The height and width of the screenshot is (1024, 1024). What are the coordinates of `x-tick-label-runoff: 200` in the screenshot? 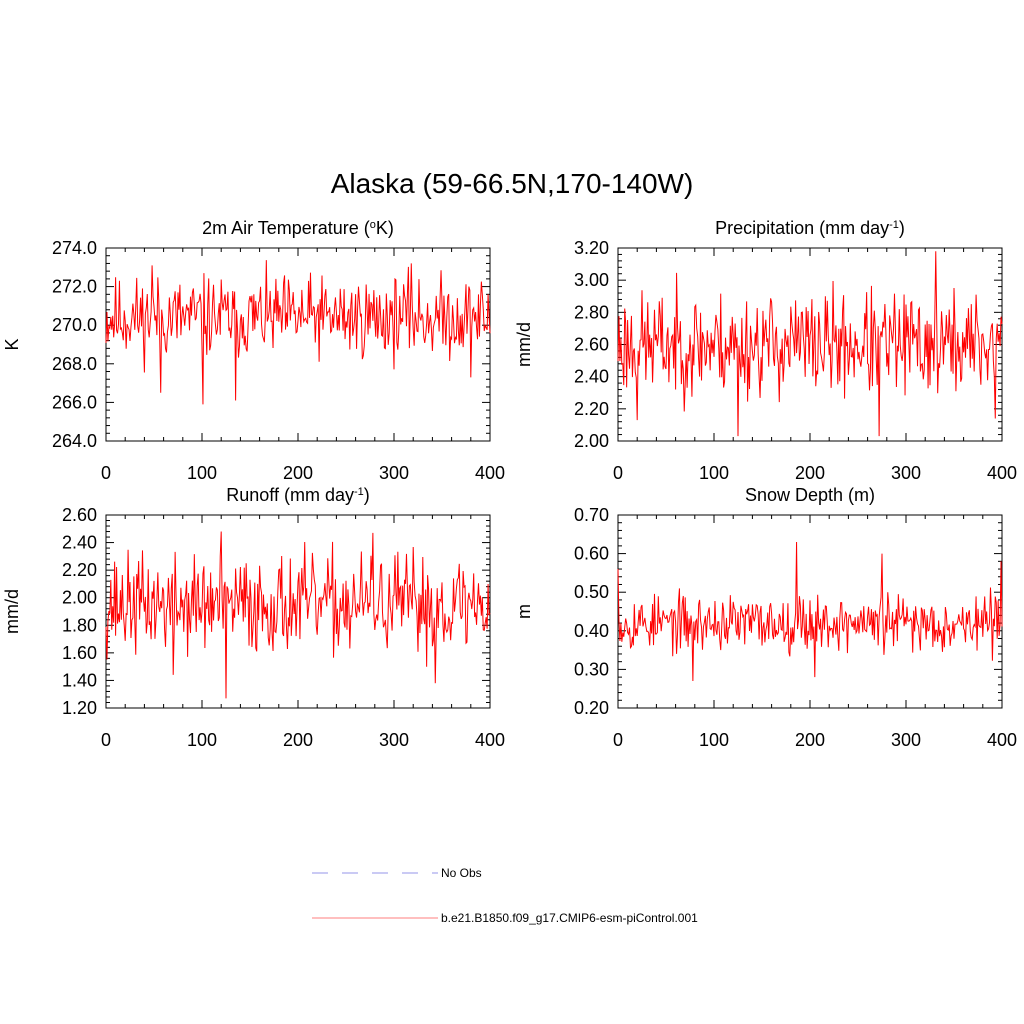 It's located at (298, 740).